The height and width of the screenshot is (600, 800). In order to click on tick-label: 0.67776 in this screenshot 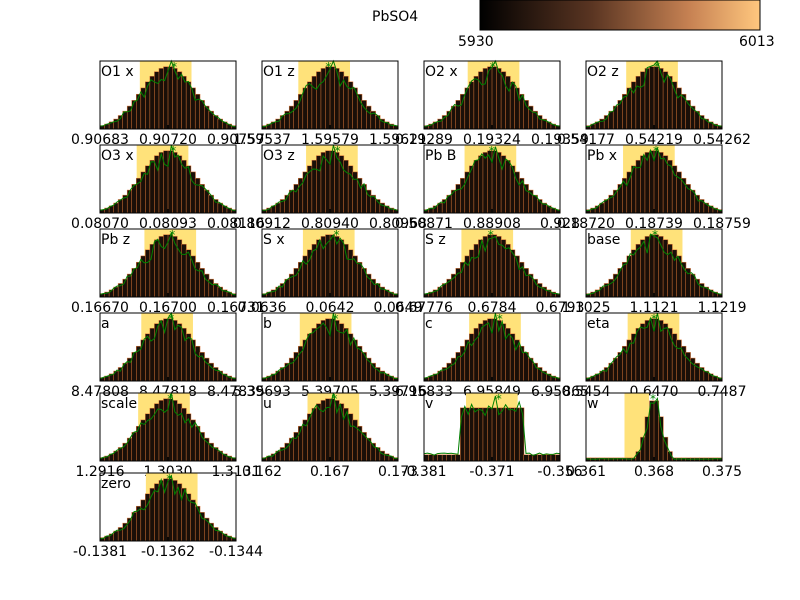, I will do `click(424, 308)`.